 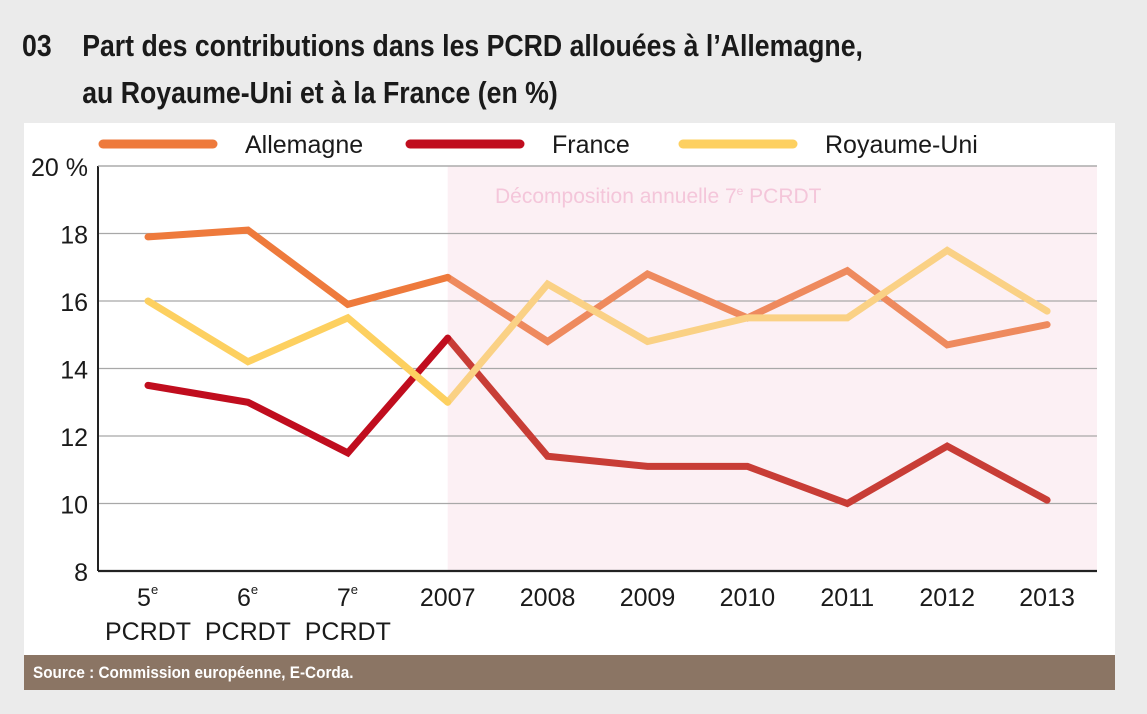 I want to click on y-tick-label: 10, so click(x=74, y=506).